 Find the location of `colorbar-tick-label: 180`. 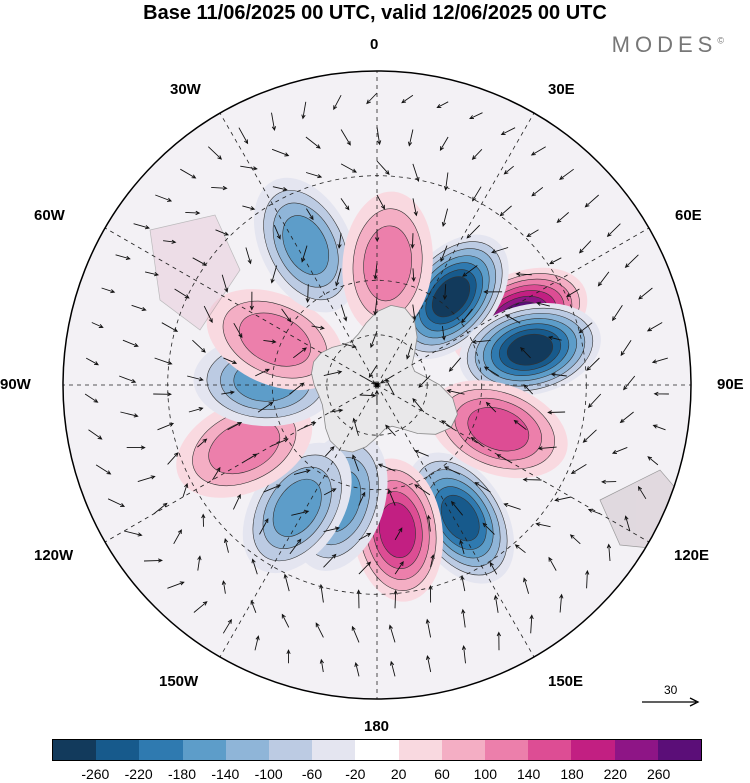

colorbar-tick-label: 180 is located at coordinates (572, 774).